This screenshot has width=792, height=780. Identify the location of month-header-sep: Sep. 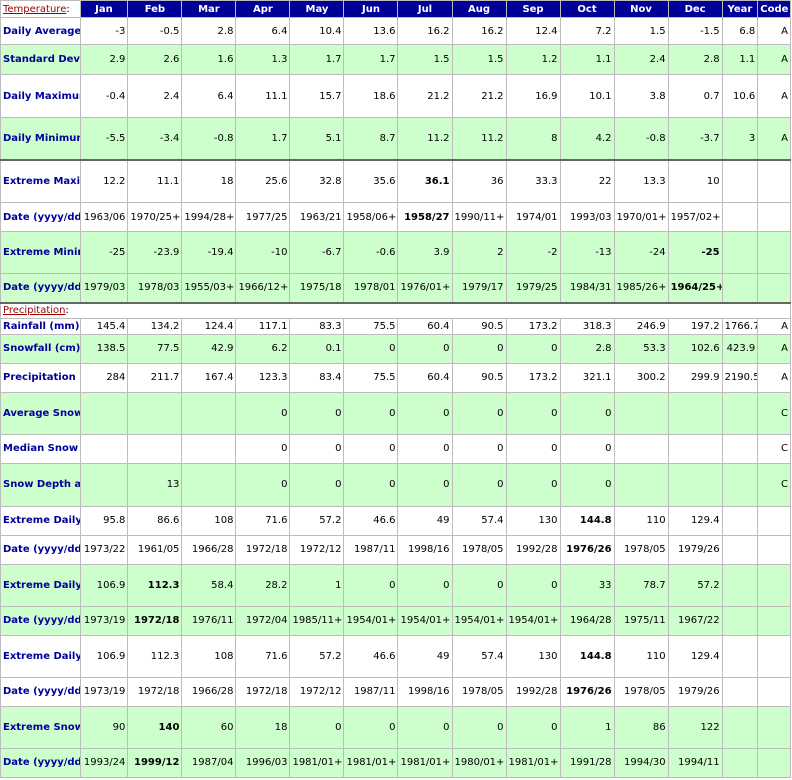
(533, 9).